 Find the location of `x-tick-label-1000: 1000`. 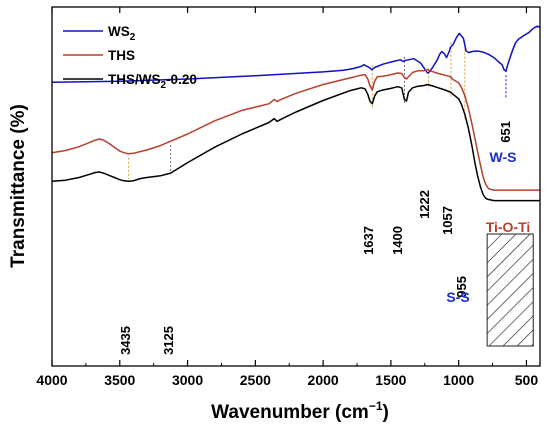

x-tick-label-1000: 1000 is located at coordinates (458, 380).